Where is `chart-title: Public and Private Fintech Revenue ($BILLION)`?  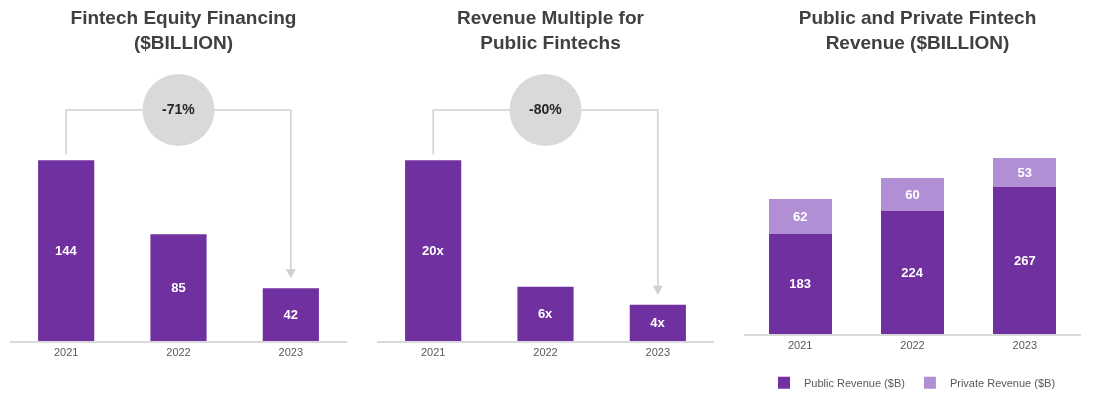 chart-title: Public and Private Fintech Revenue ($BILLION) is located at coordinates (917, 30).